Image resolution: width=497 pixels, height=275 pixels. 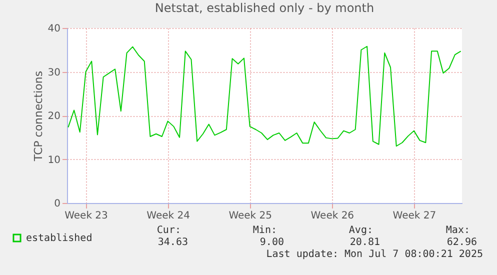 I want to click on text: Max:, so click(x=458, y=230).